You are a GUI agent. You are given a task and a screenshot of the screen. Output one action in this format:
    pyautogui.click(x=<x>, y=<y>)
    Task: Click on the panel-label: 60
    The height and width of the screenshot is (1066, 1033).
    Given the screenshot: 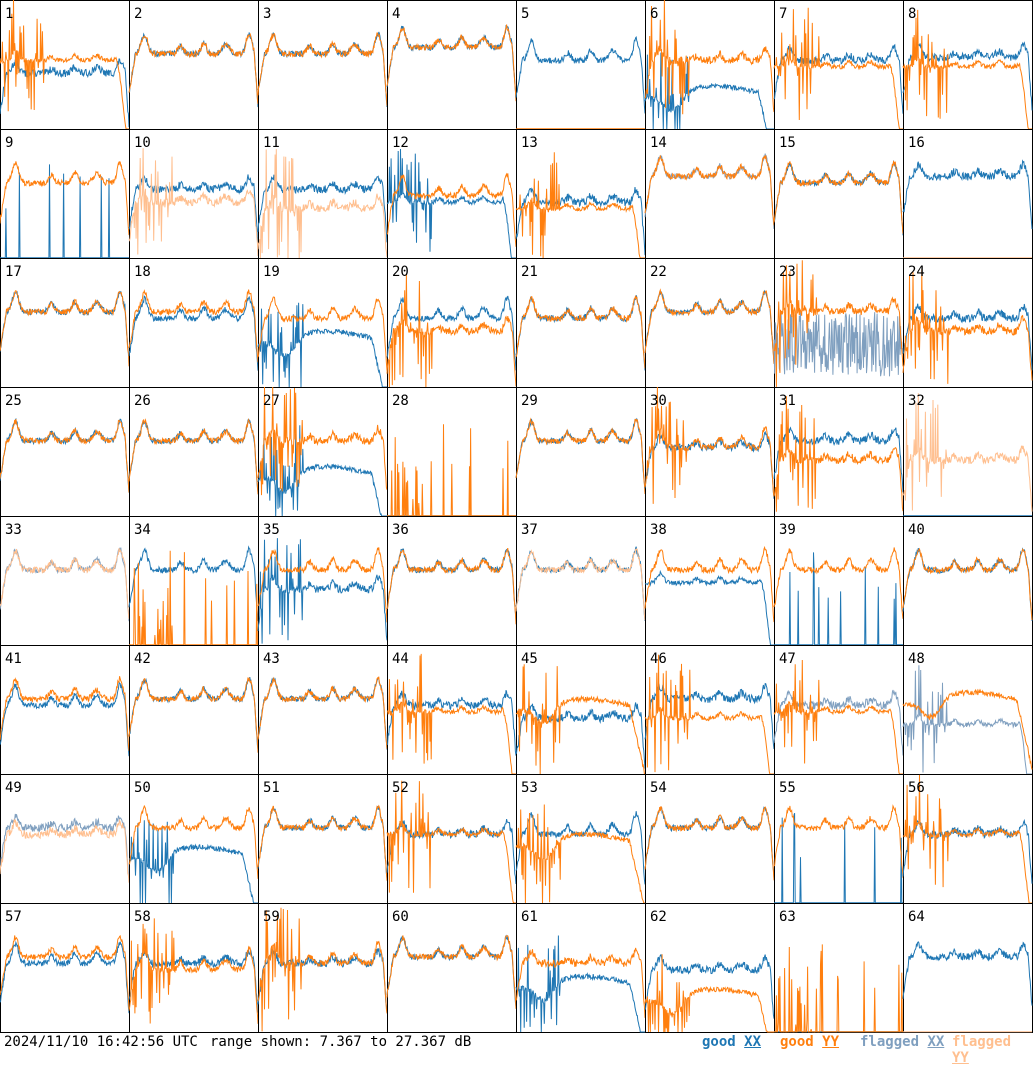 What is the action you would take?
    pyautogui.click(x=400, y=917)
    